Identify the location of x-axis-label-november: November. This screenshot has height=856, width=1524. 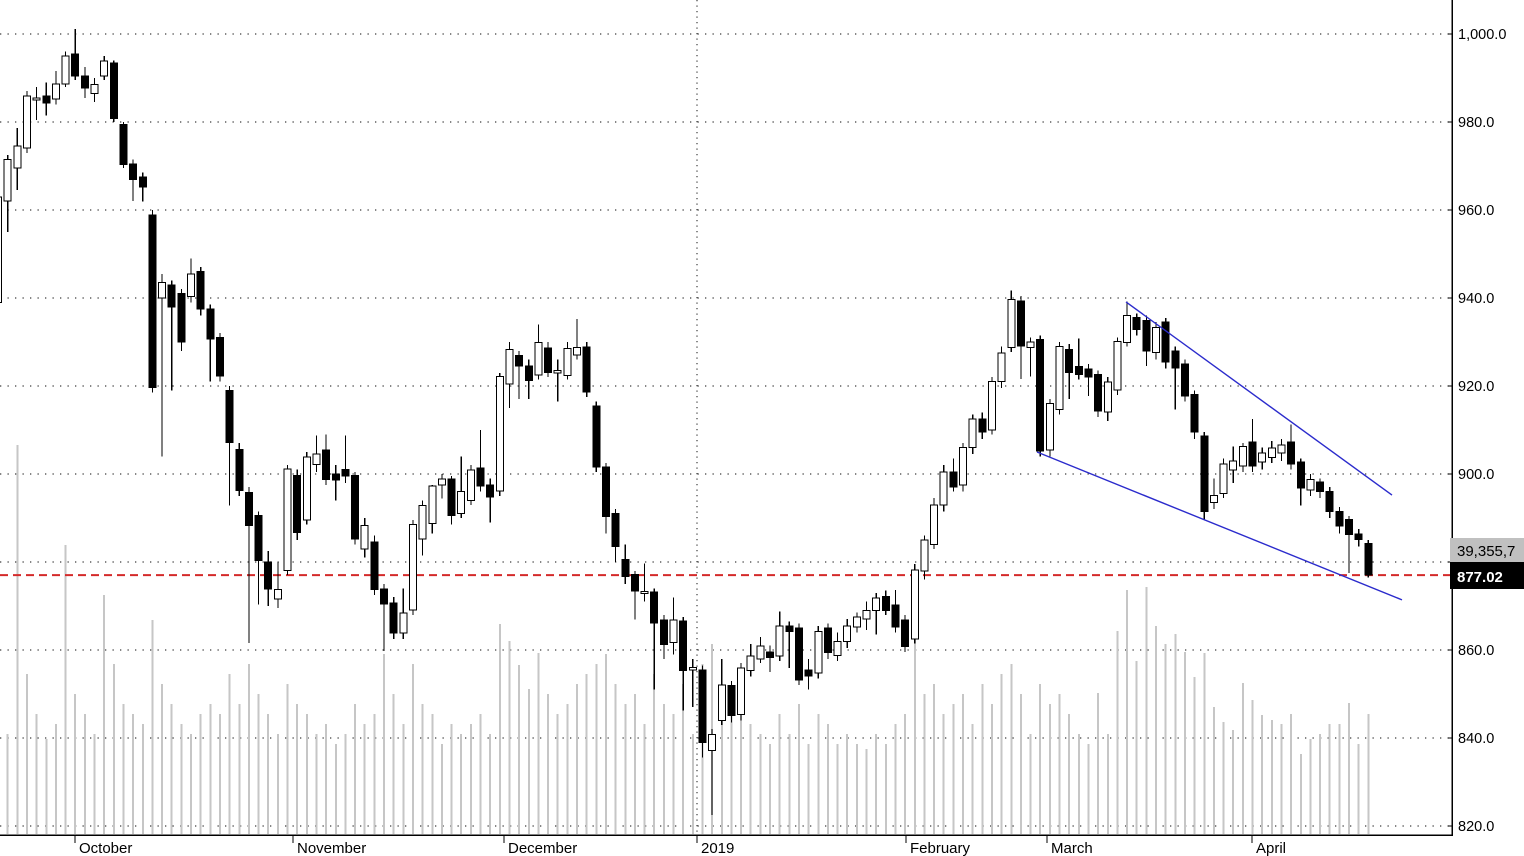
(331, 848).